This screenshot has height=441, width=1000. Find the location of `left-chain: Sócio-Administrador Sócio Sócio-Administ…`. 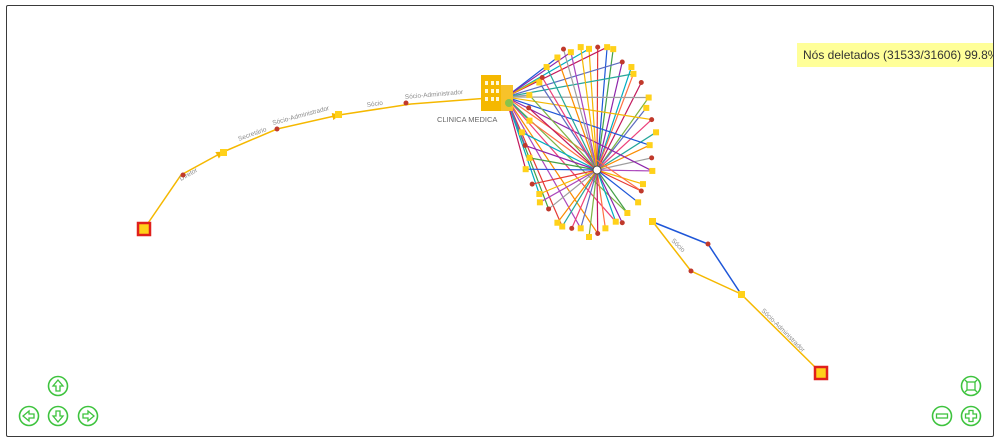

left-chain: Sócio-Administrador Sócio Sócio-Administ… is located at coordinates (313, 163).